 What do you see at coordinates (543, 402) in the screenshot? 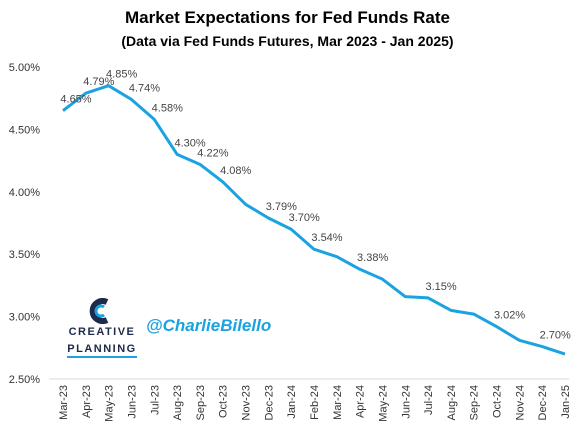
I see `x-tick-label: Dec-24` at bounding box center [543, 402].